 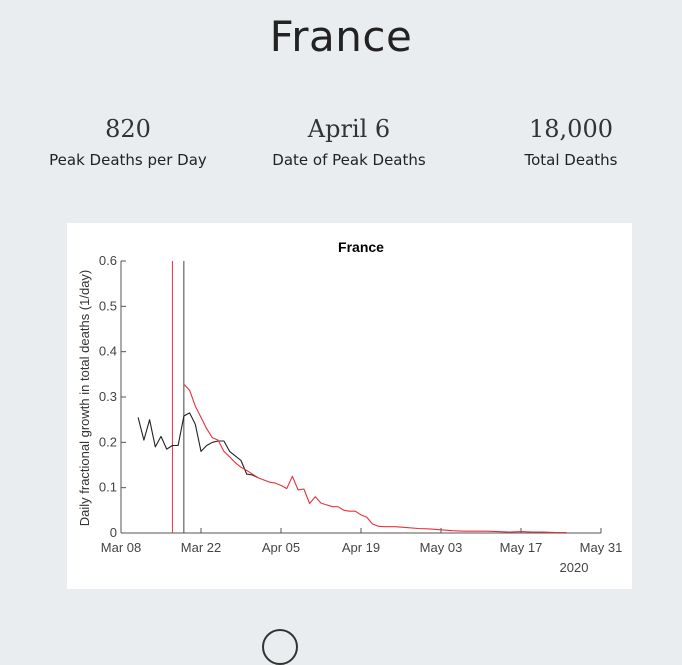 I want to click on stat-peak-deaths-label: Peak Deaths per Day, so click(x=128, y=160).